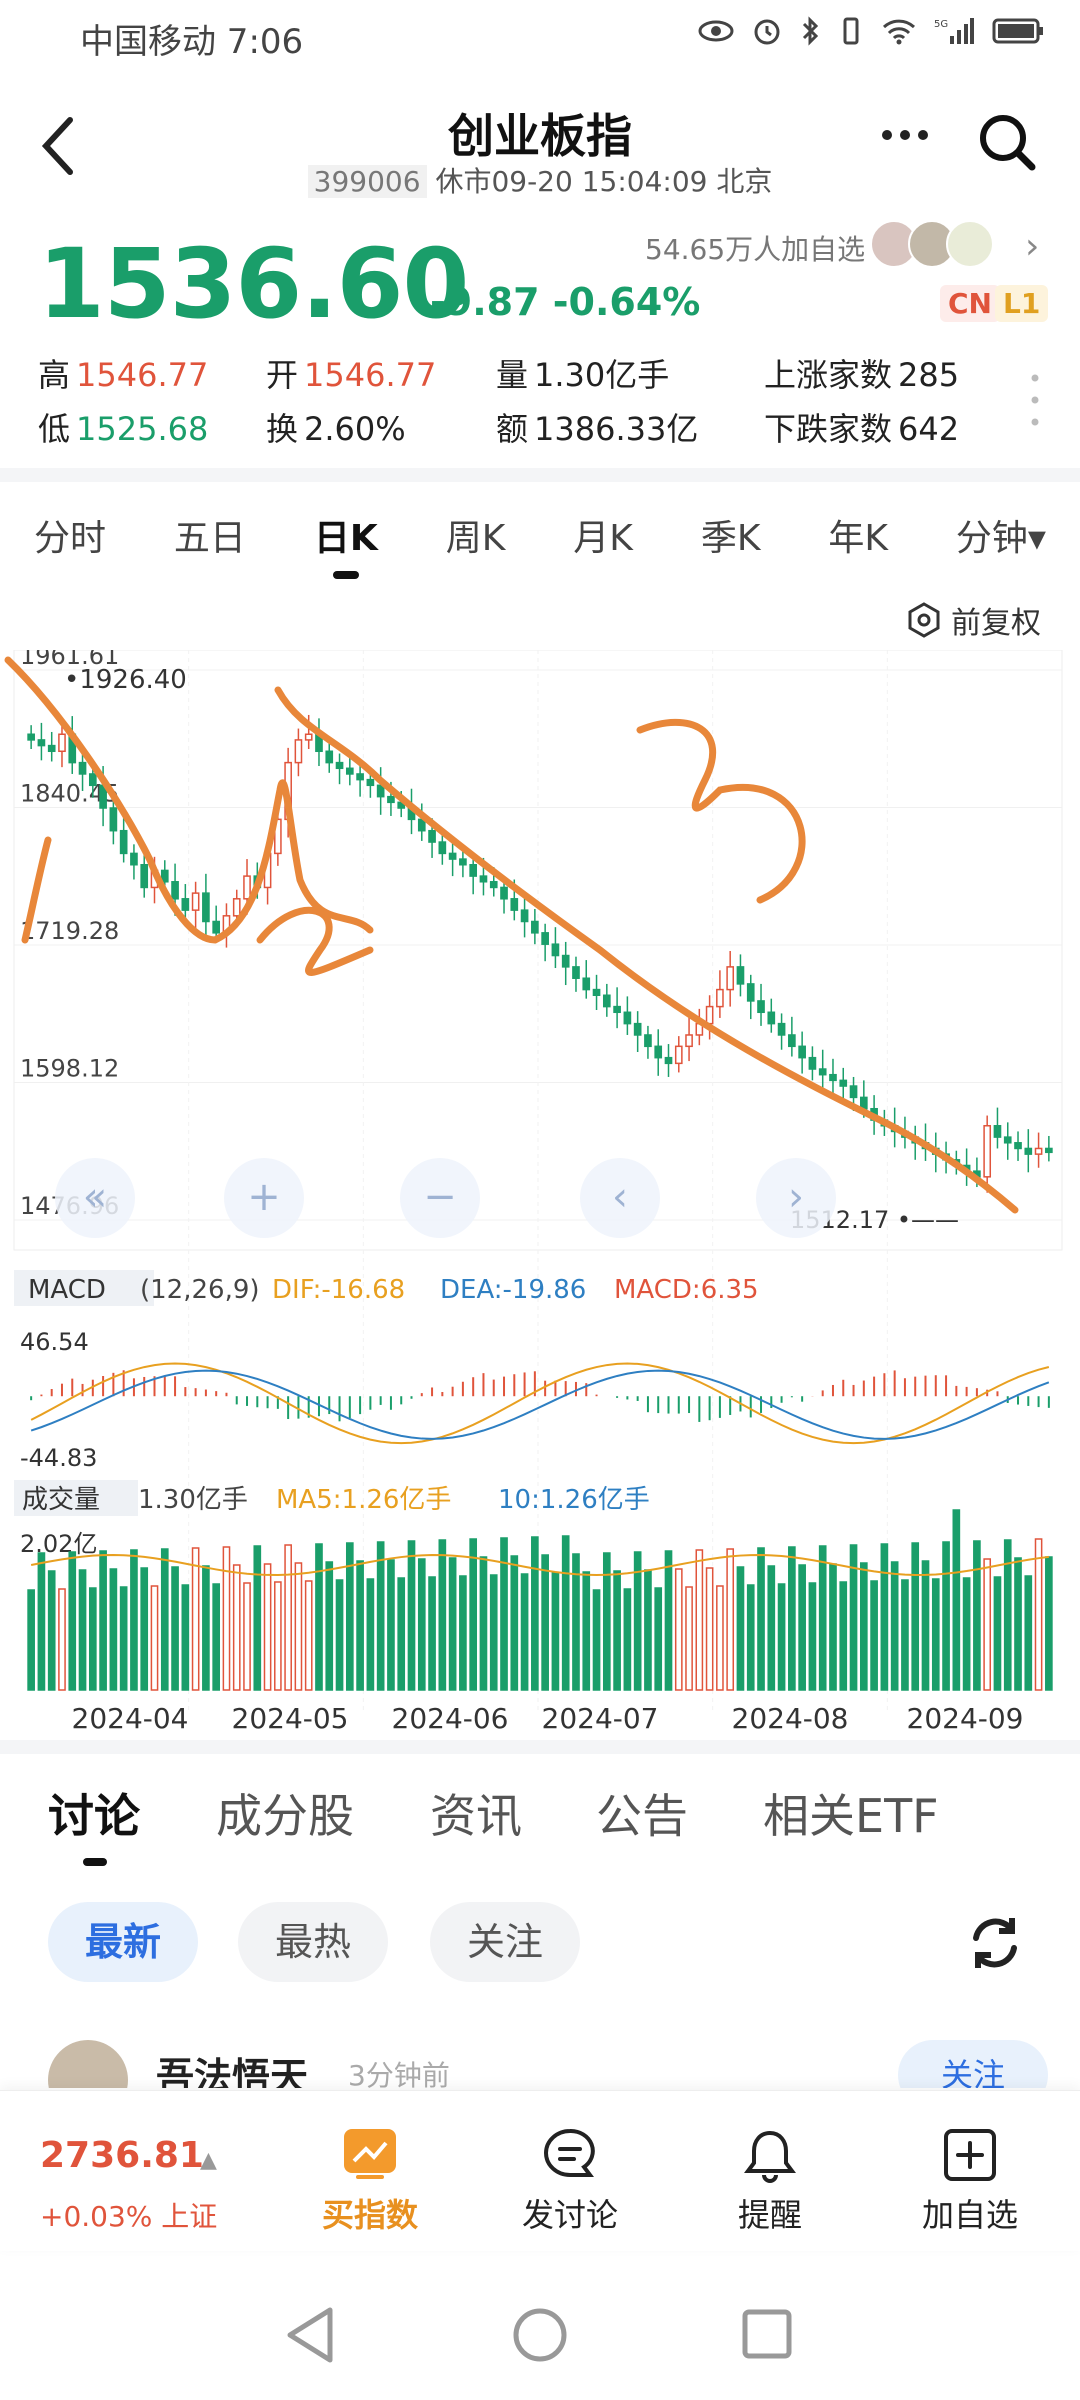  What do you see at coordinates (932, 244) in the screenshot?
I see `follower-avatars` at bounding box center [932, 244].